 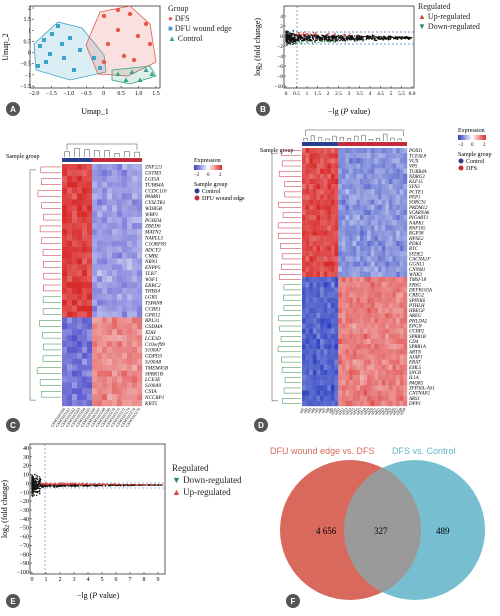 I want to click on gene-label: PTHLH, so click(x=416, y=306).